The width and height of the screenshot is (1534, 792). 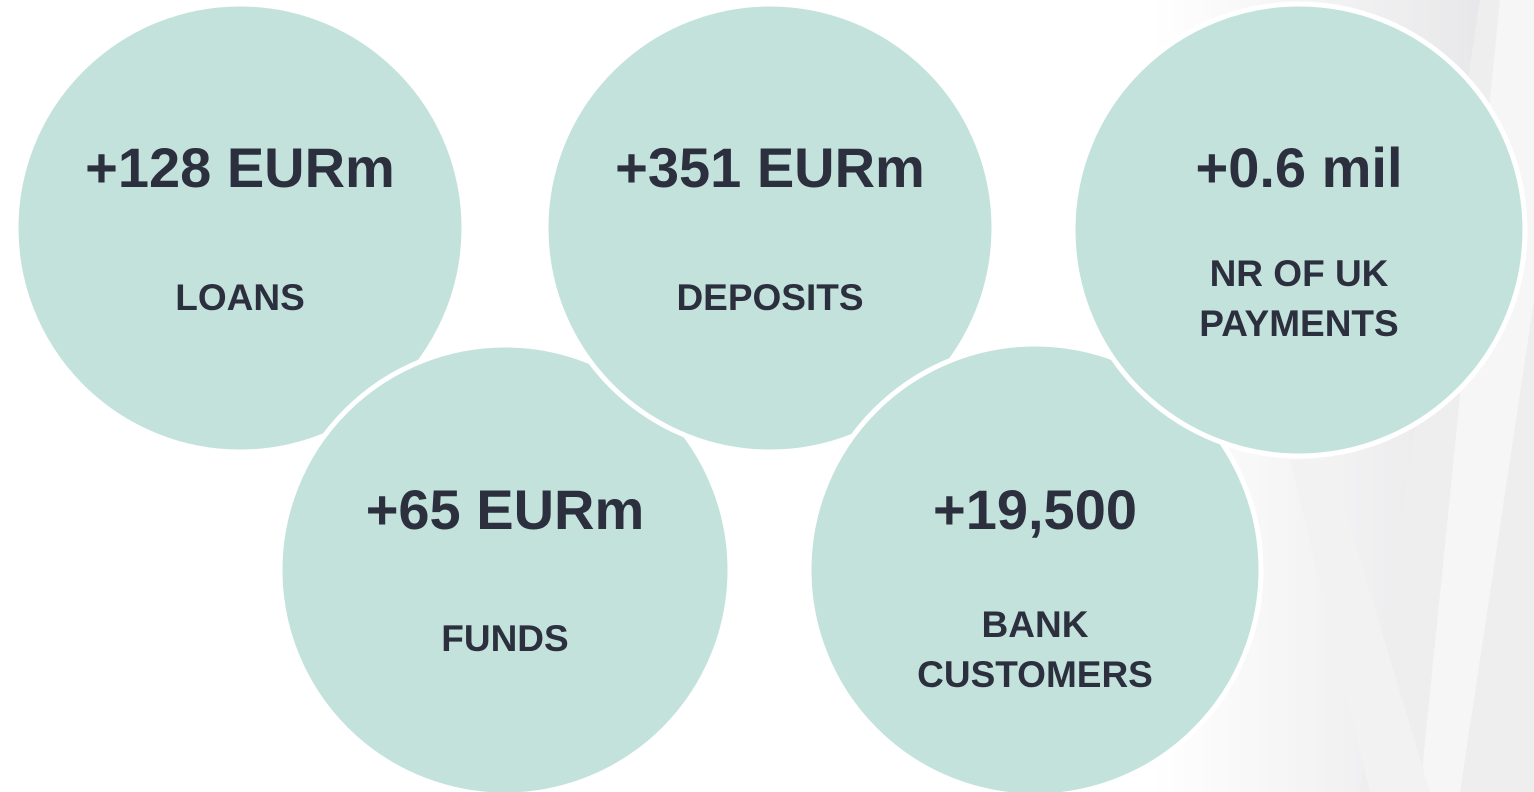 What do you see at coordinates (1298, 167) in the screenshot?
I see `stat-value: +0.6 mil` at bounding box center [1298, 167].